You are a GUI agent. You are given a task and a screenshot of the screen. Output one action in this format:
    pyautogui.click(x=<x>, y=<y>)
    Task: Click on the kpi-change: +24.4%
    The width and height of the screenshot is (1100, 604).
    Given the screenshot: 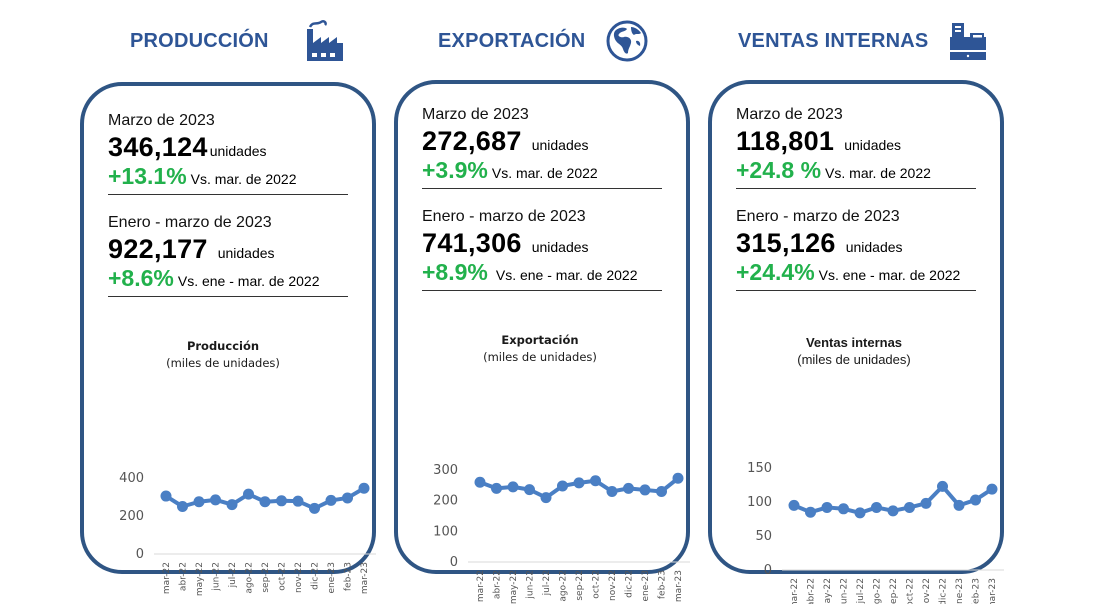 What is the action you would take?
    pyautogui.click(x=775, y=272)
    